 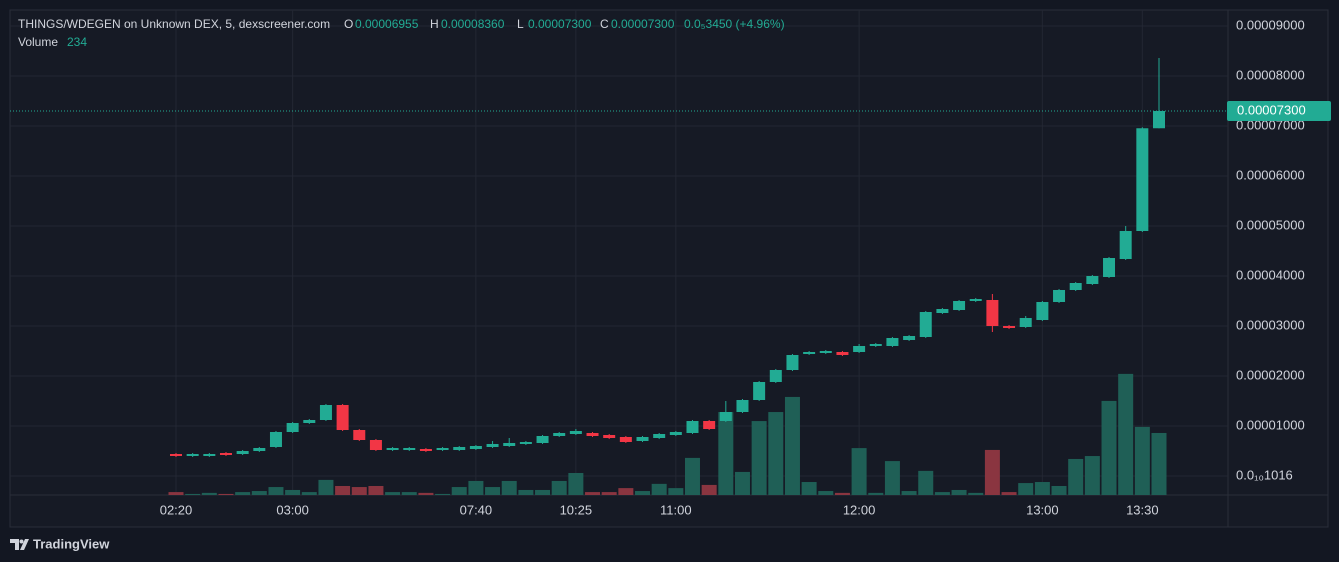 What do you see at coordinates (476, 509) in the screenshot?
I see `x-tick-label: 07:40` at bounding box center [476, 509].